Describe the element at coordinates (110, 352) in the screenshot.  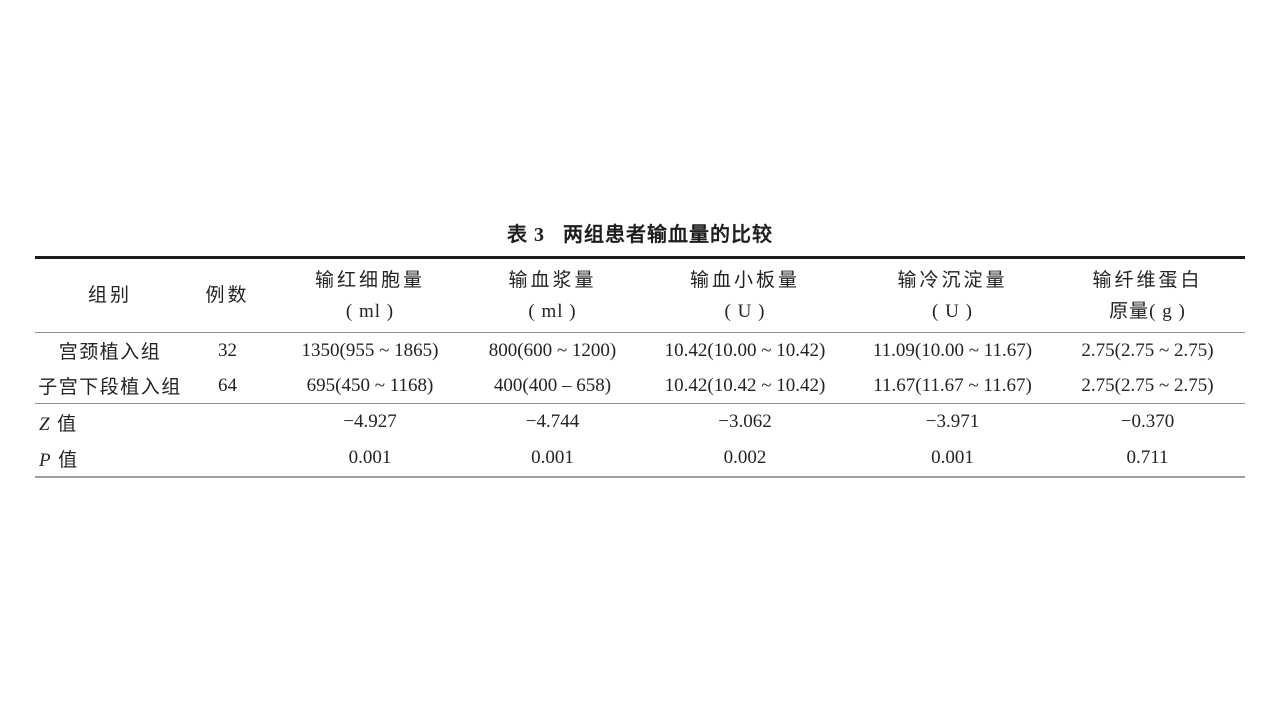
I see `group-name: 宫颈植入组` at that location.